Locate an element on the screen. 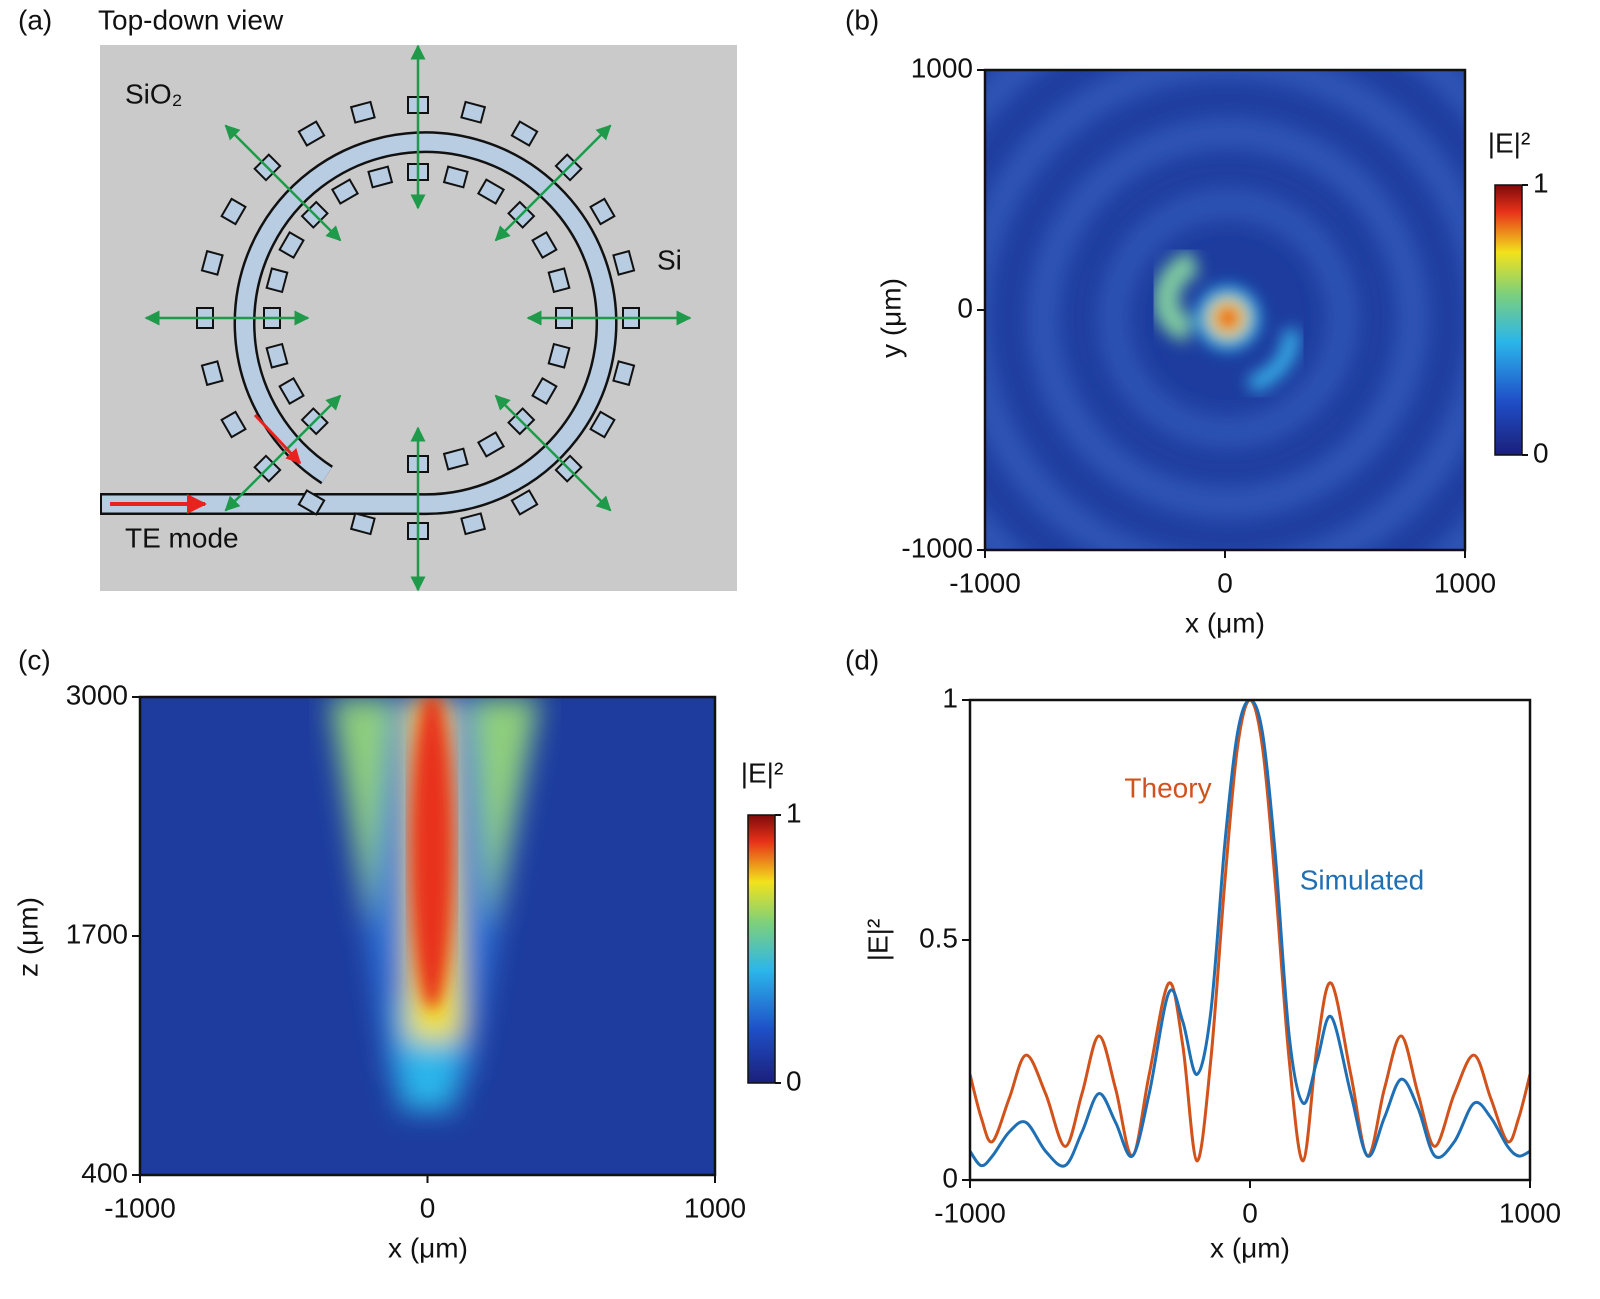  panel-label: (c) is located at coordinates (34, 659).